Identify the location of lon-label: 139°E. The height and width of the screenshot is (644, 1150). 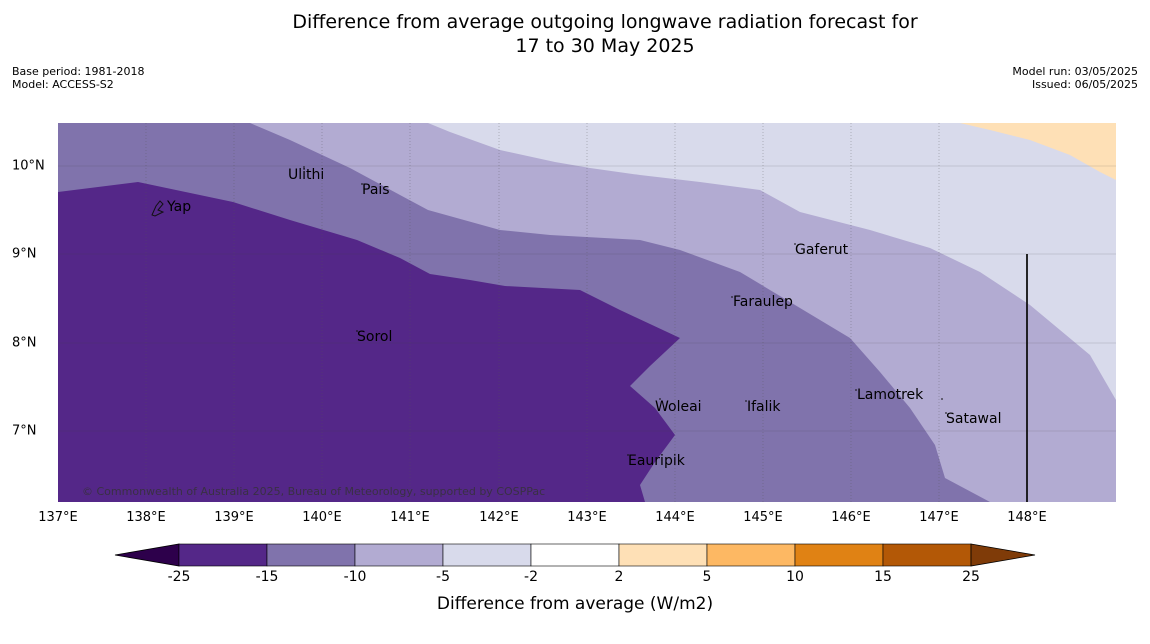
(234, 517).